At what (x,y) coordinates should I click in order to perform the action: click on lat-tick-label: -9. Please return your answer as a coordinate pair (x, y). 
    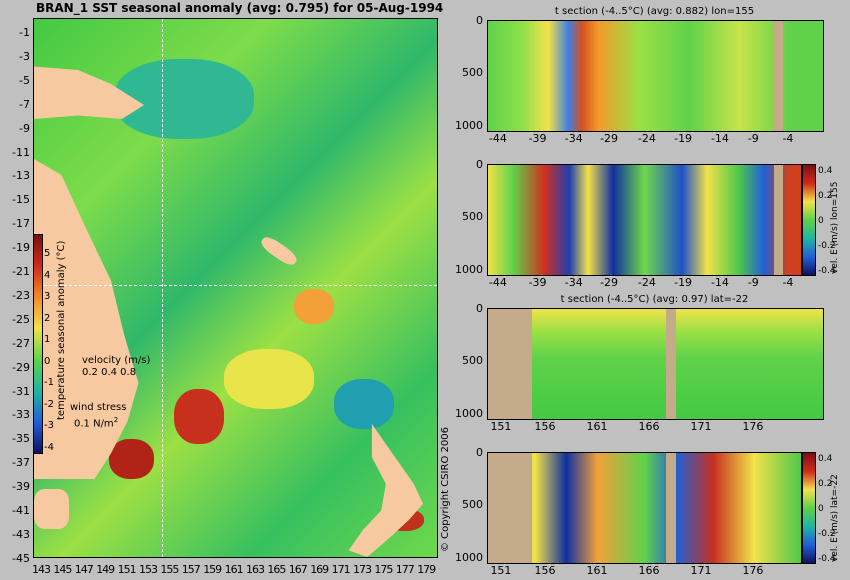
    Looking at the image, I should click on (24, 128).